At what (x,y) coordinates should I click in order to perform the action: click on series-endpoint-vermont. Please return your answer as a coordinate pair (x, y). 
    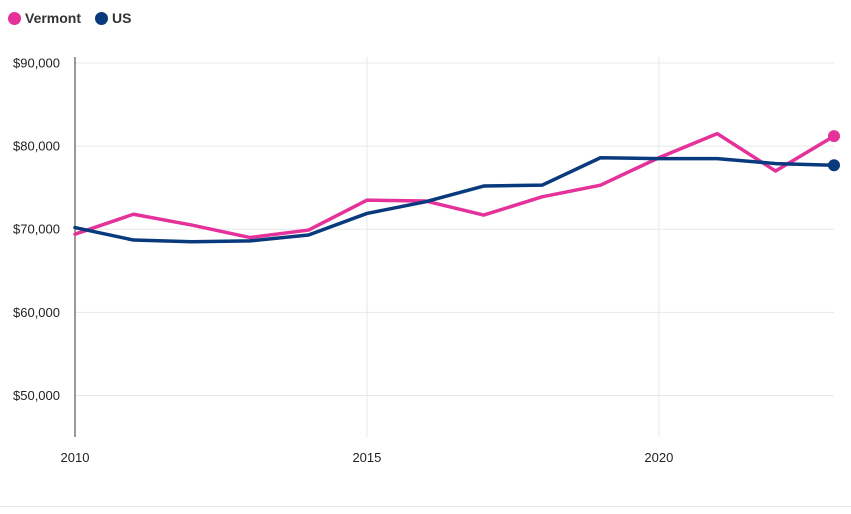
    Looking at the image, I should click on (834, 136).